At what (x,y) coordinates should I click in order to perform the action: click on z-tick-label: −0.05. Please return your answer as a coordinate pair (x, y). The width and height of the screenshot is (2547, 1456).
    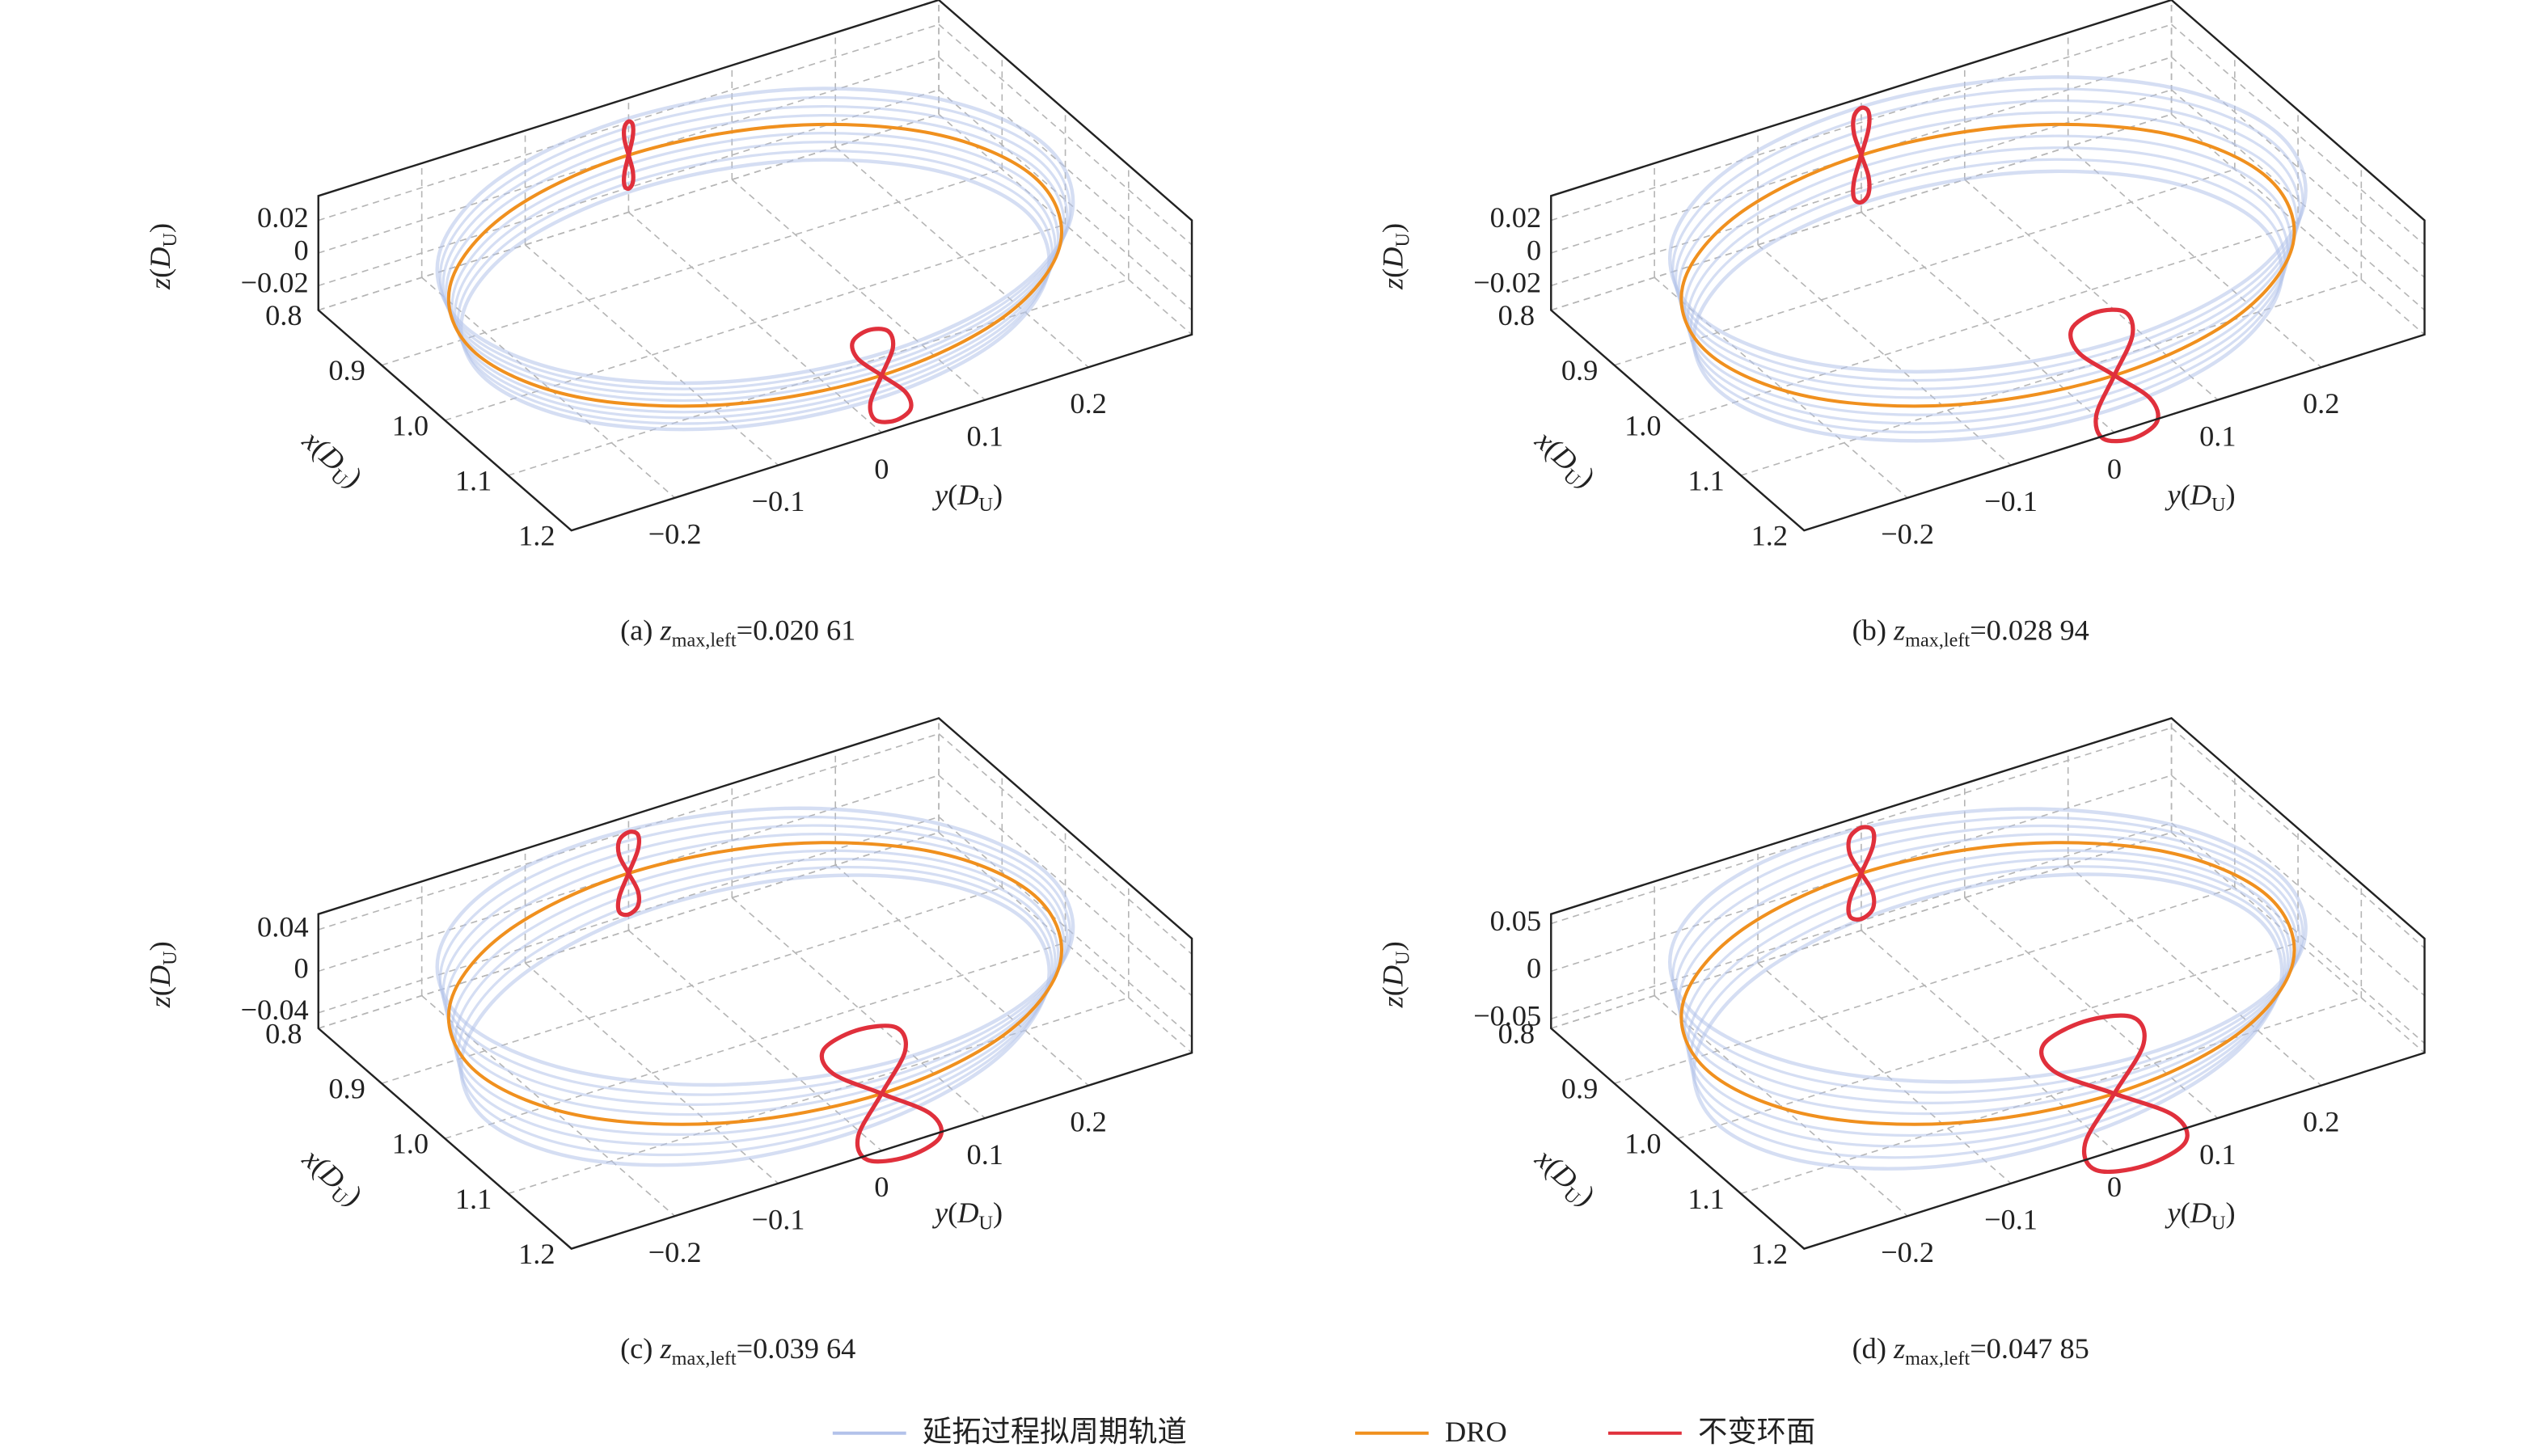
    Looking at the image, I should click on (1507, 1016).